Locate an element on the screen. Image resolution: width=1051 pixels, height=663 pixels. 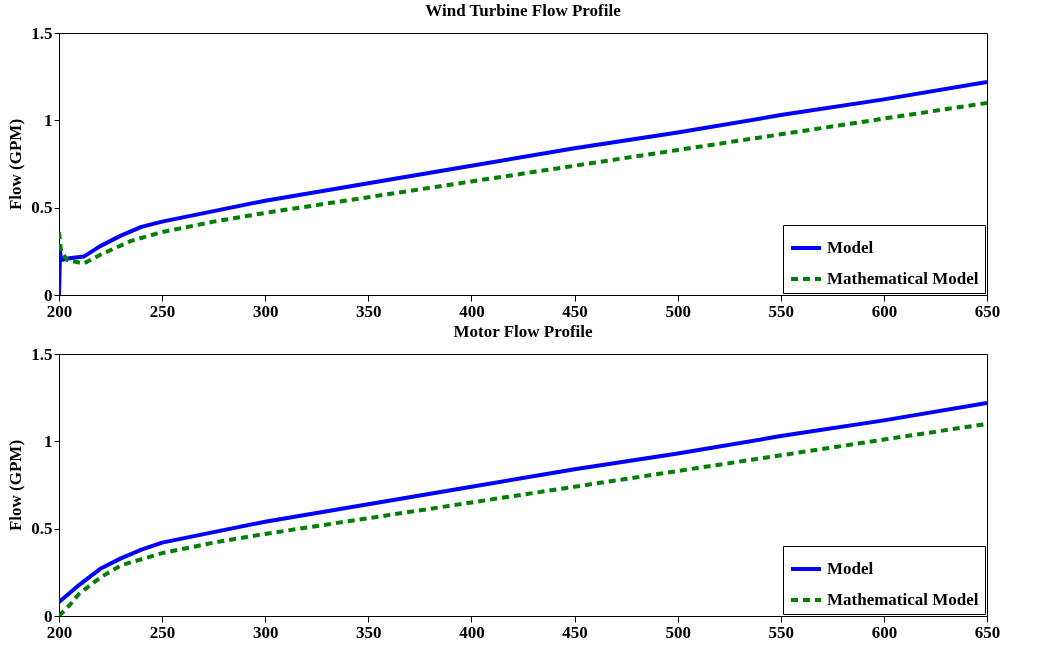
chart-title: Motor Flow Profile is located at coordinates (523, 331).